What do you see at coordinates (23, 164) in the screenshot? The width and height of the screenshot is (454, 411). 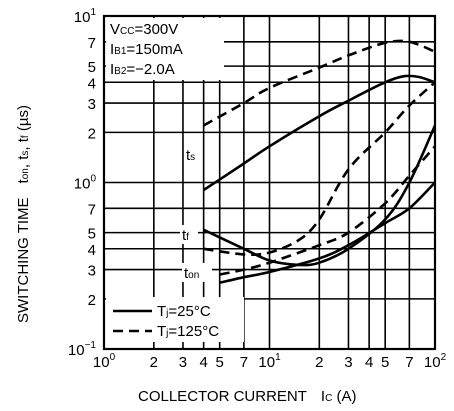 I see `y-axis-label-sep1: ,` at bounding box center [23, 164].